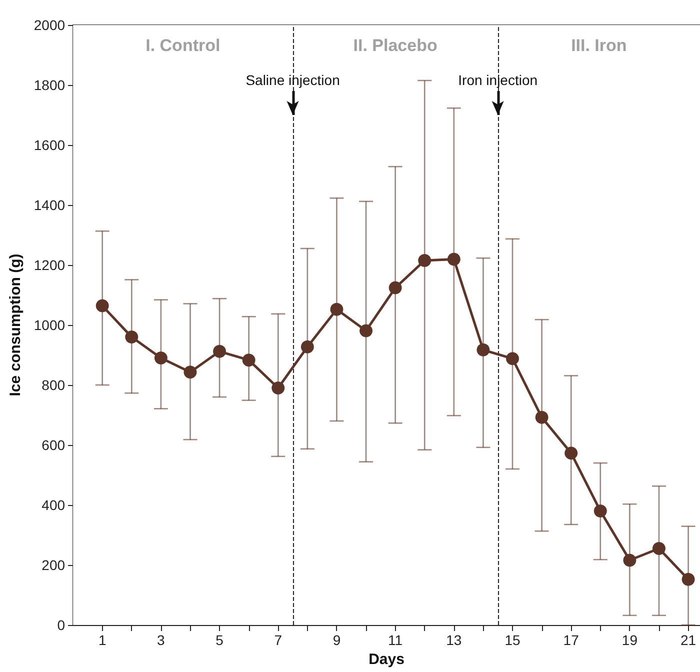 Image resolution: width=700 pixels, height=672 pixels. Describe the element at coordinates (50, 85) in the screenshot. I see `y-tick-label: 1800` at that location.